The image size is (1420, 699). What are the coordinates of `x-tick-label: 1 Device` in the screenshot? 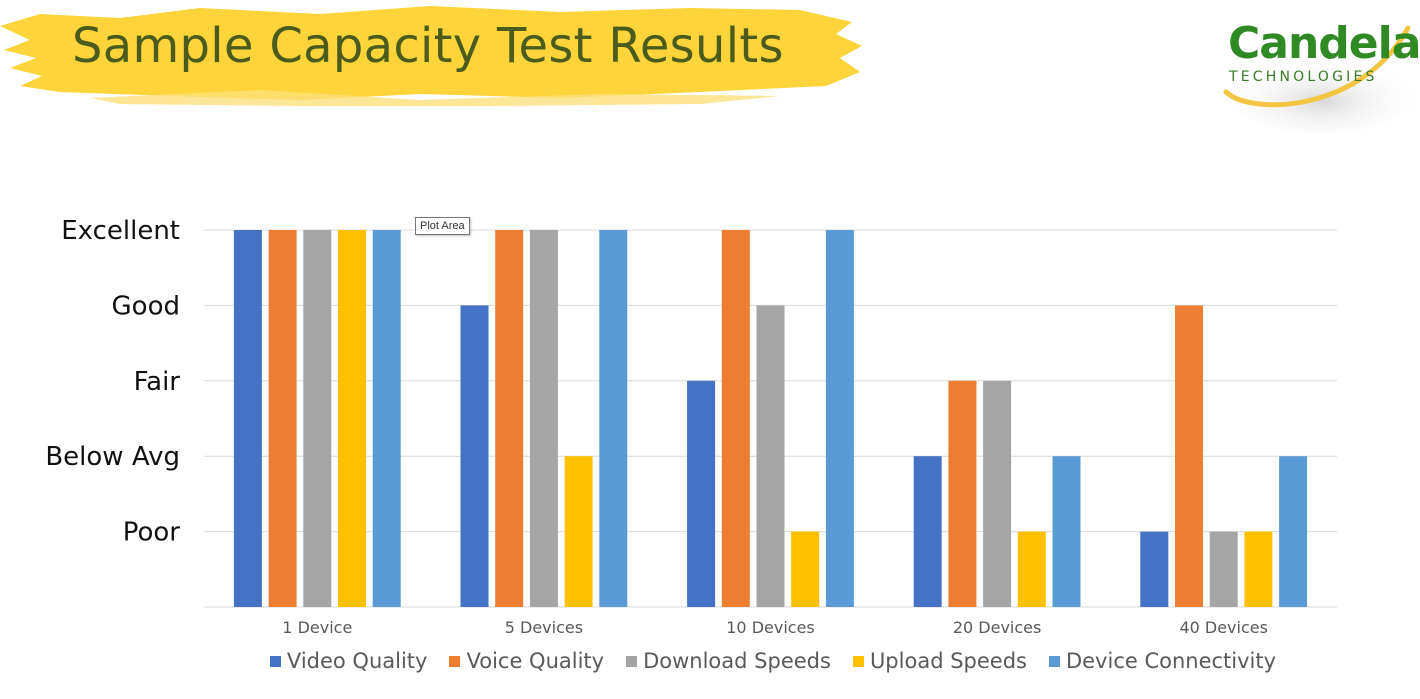 It's located at (317, 627).